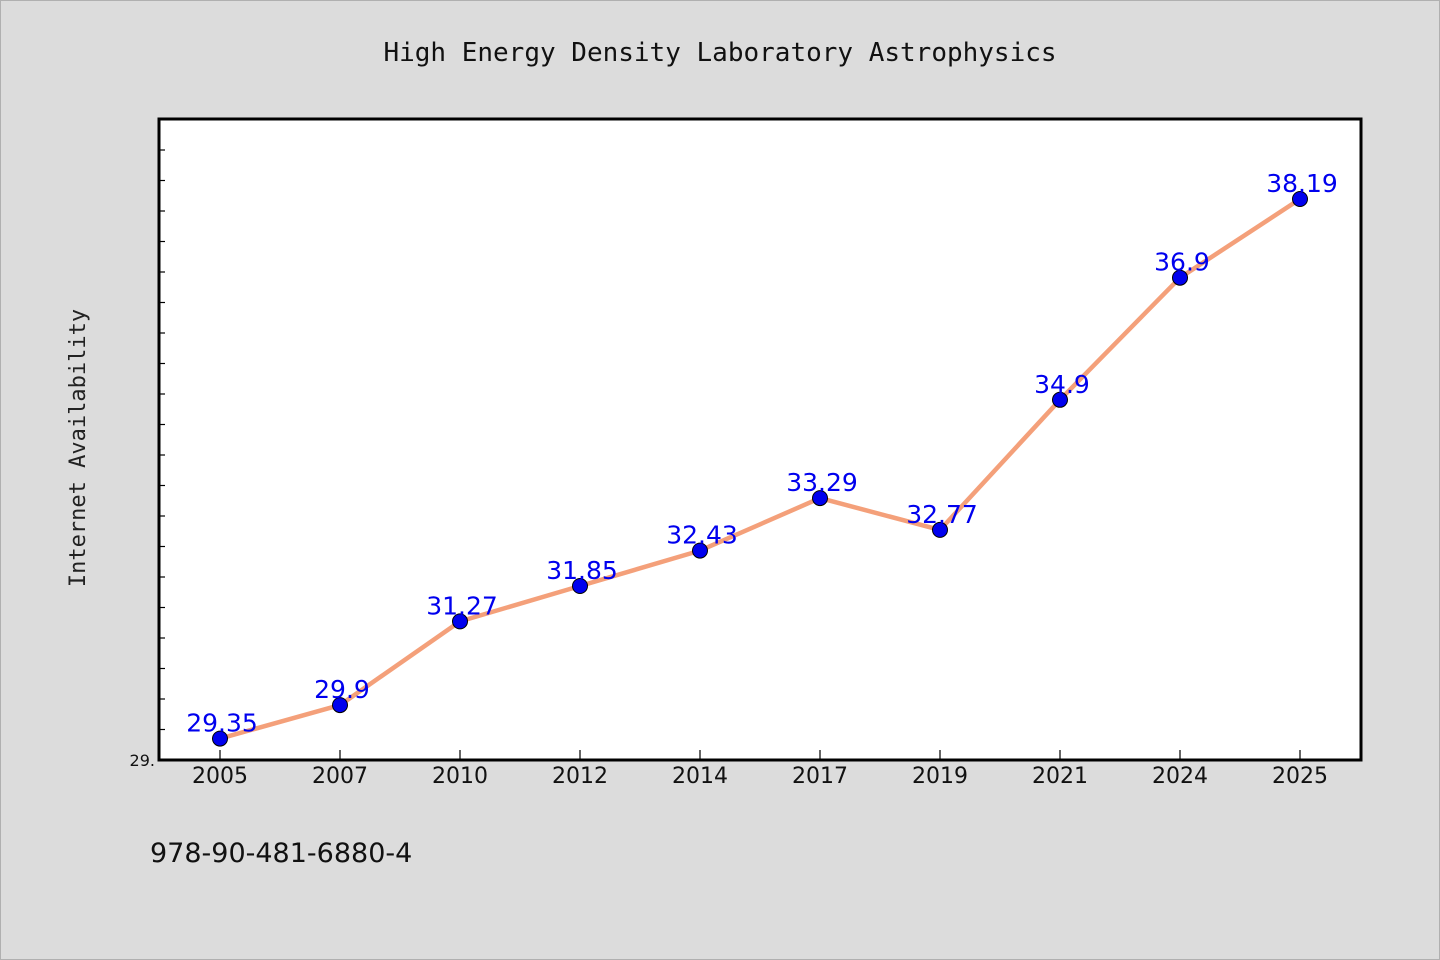 The width and height of the screenshot is (1440, 960). I want to click on x-tick-label: 2012, so click(580, 776).